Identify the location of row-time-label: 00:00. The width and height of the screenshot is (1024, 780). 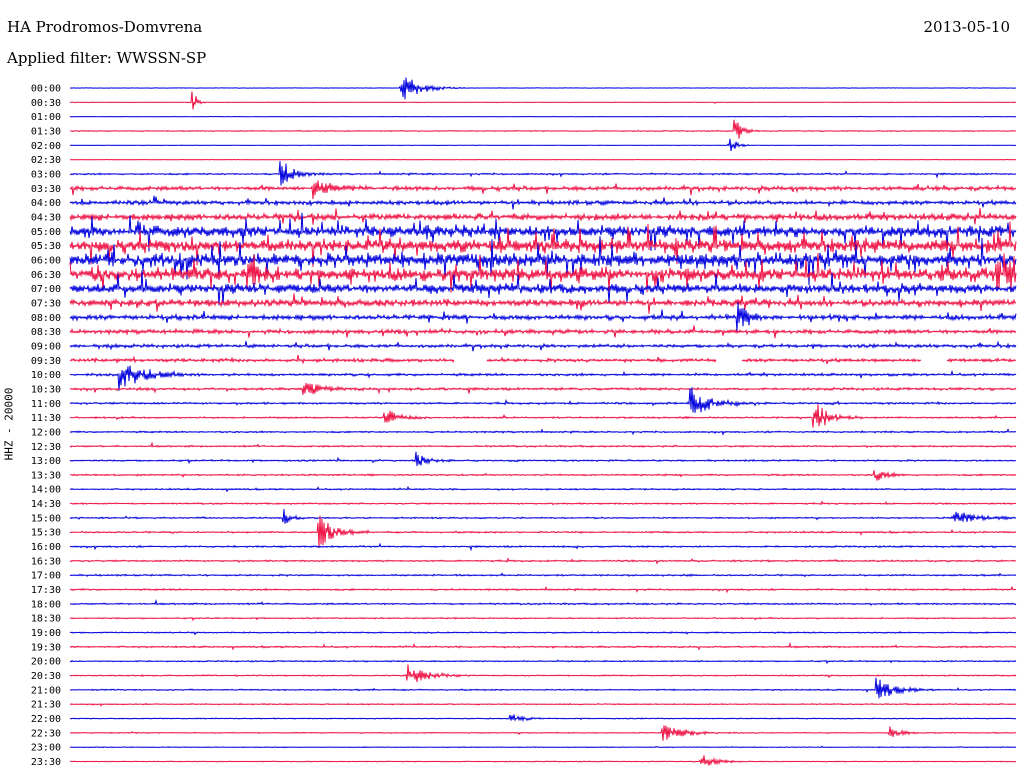
(46, 89).